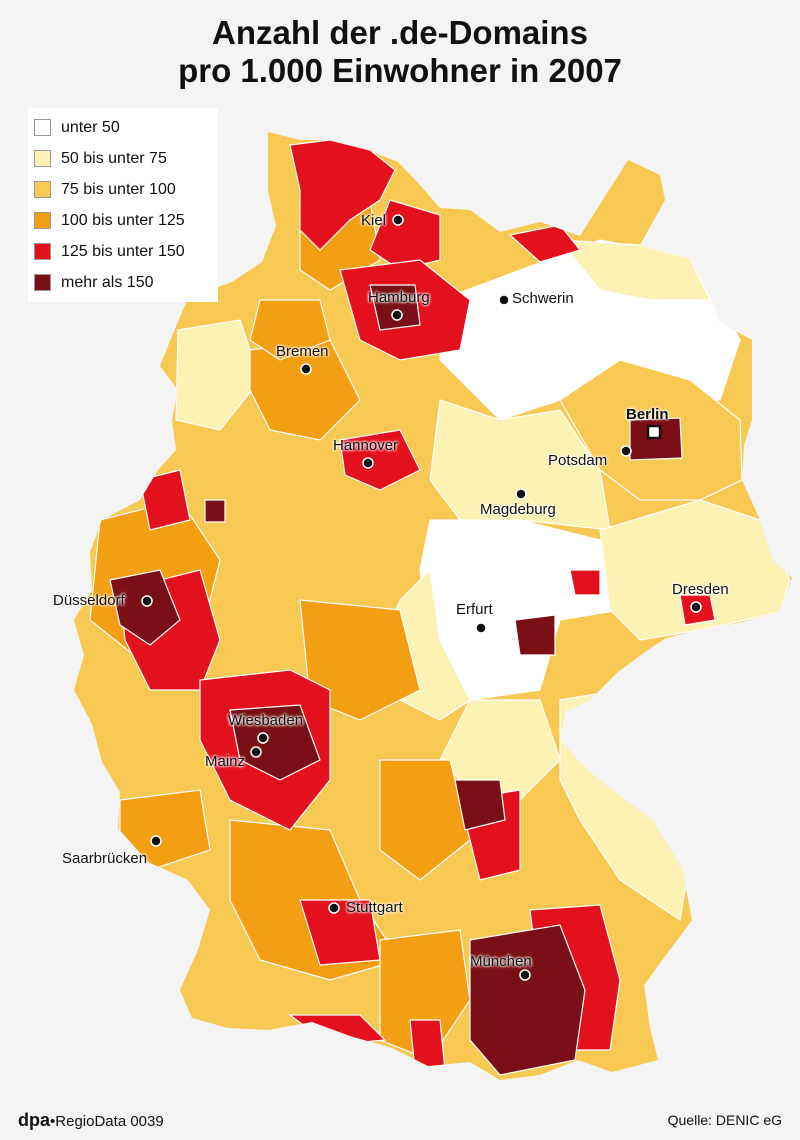  What do you see at coordinates (302, 351) in the screenshot?
I see `city-label-bremen: Bremen` at bounding box center [302, 351].